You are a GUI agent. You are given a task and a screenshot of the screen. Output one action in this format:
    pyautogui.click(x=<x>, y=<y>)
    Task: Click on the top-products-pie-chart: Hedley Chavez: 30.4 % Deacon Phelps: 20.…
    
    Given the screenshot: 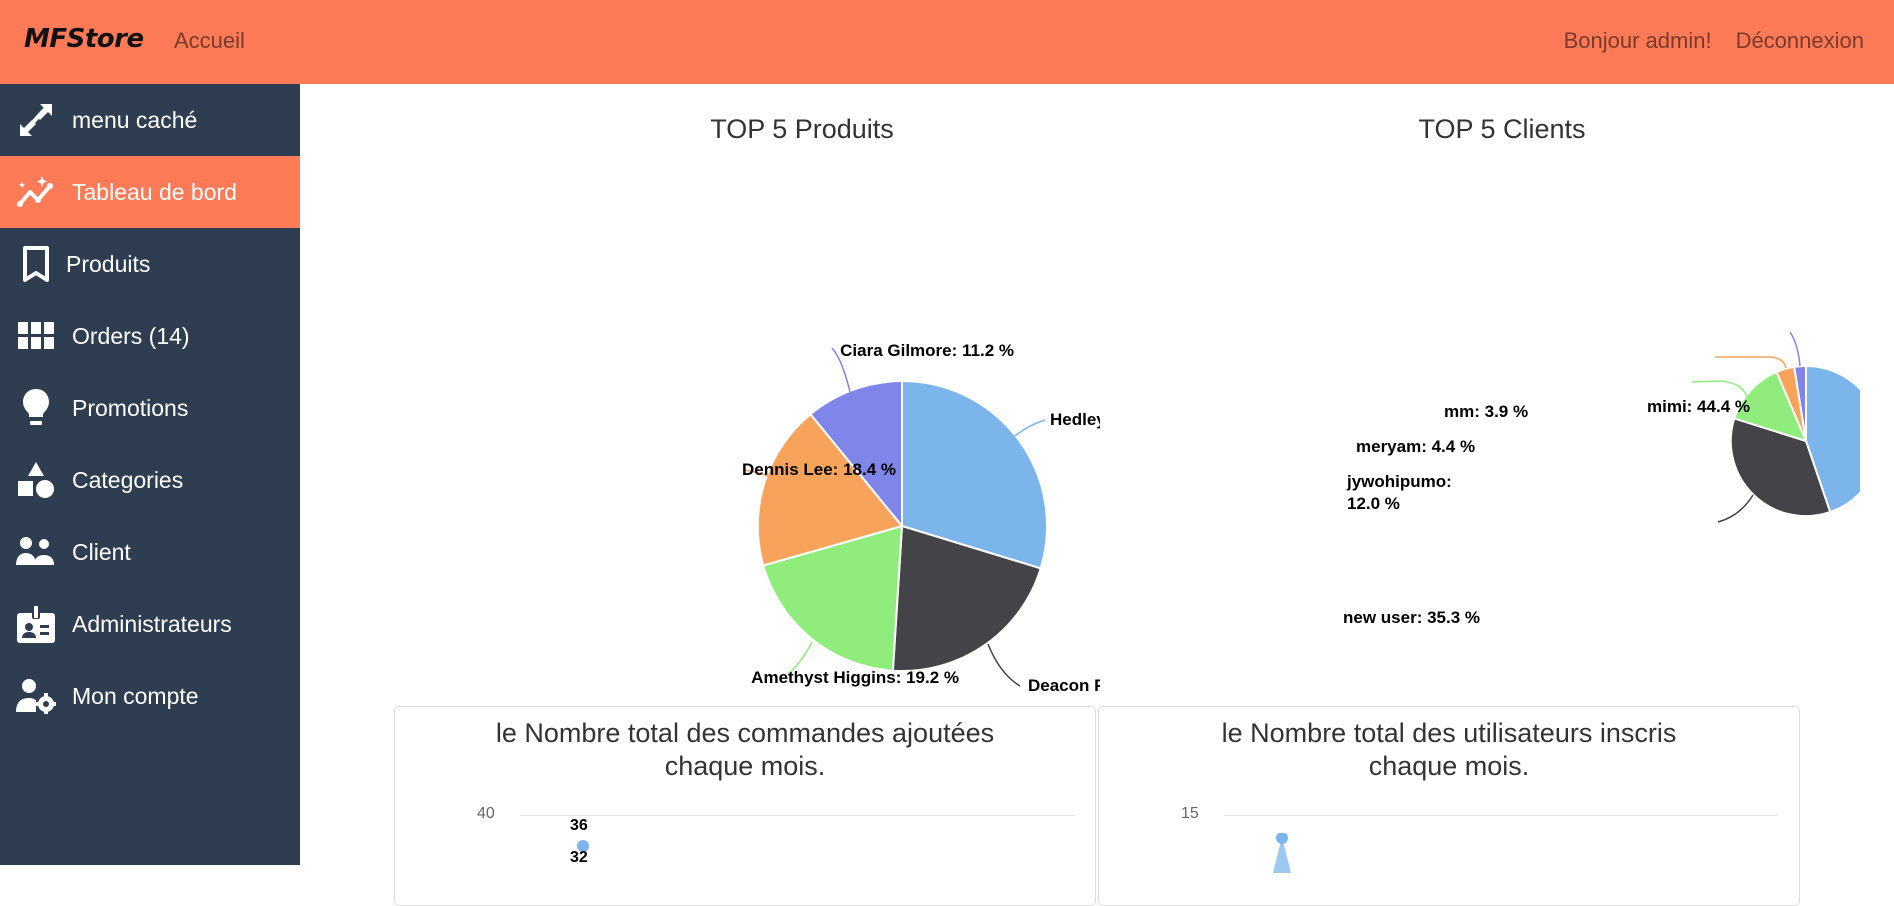 What is the action you would take?
    pyautogui.click(x=921, y=518)
    